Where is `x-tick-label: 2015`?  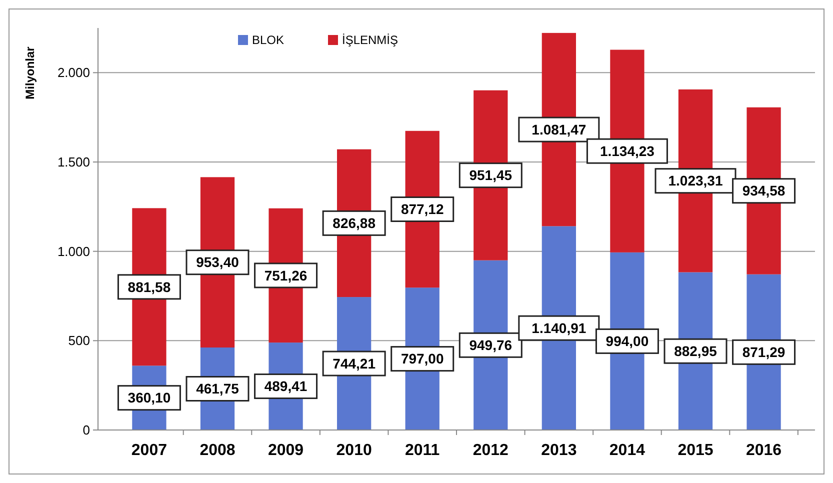
x-tick-label: 2015 is located at coordinates (696, 450).